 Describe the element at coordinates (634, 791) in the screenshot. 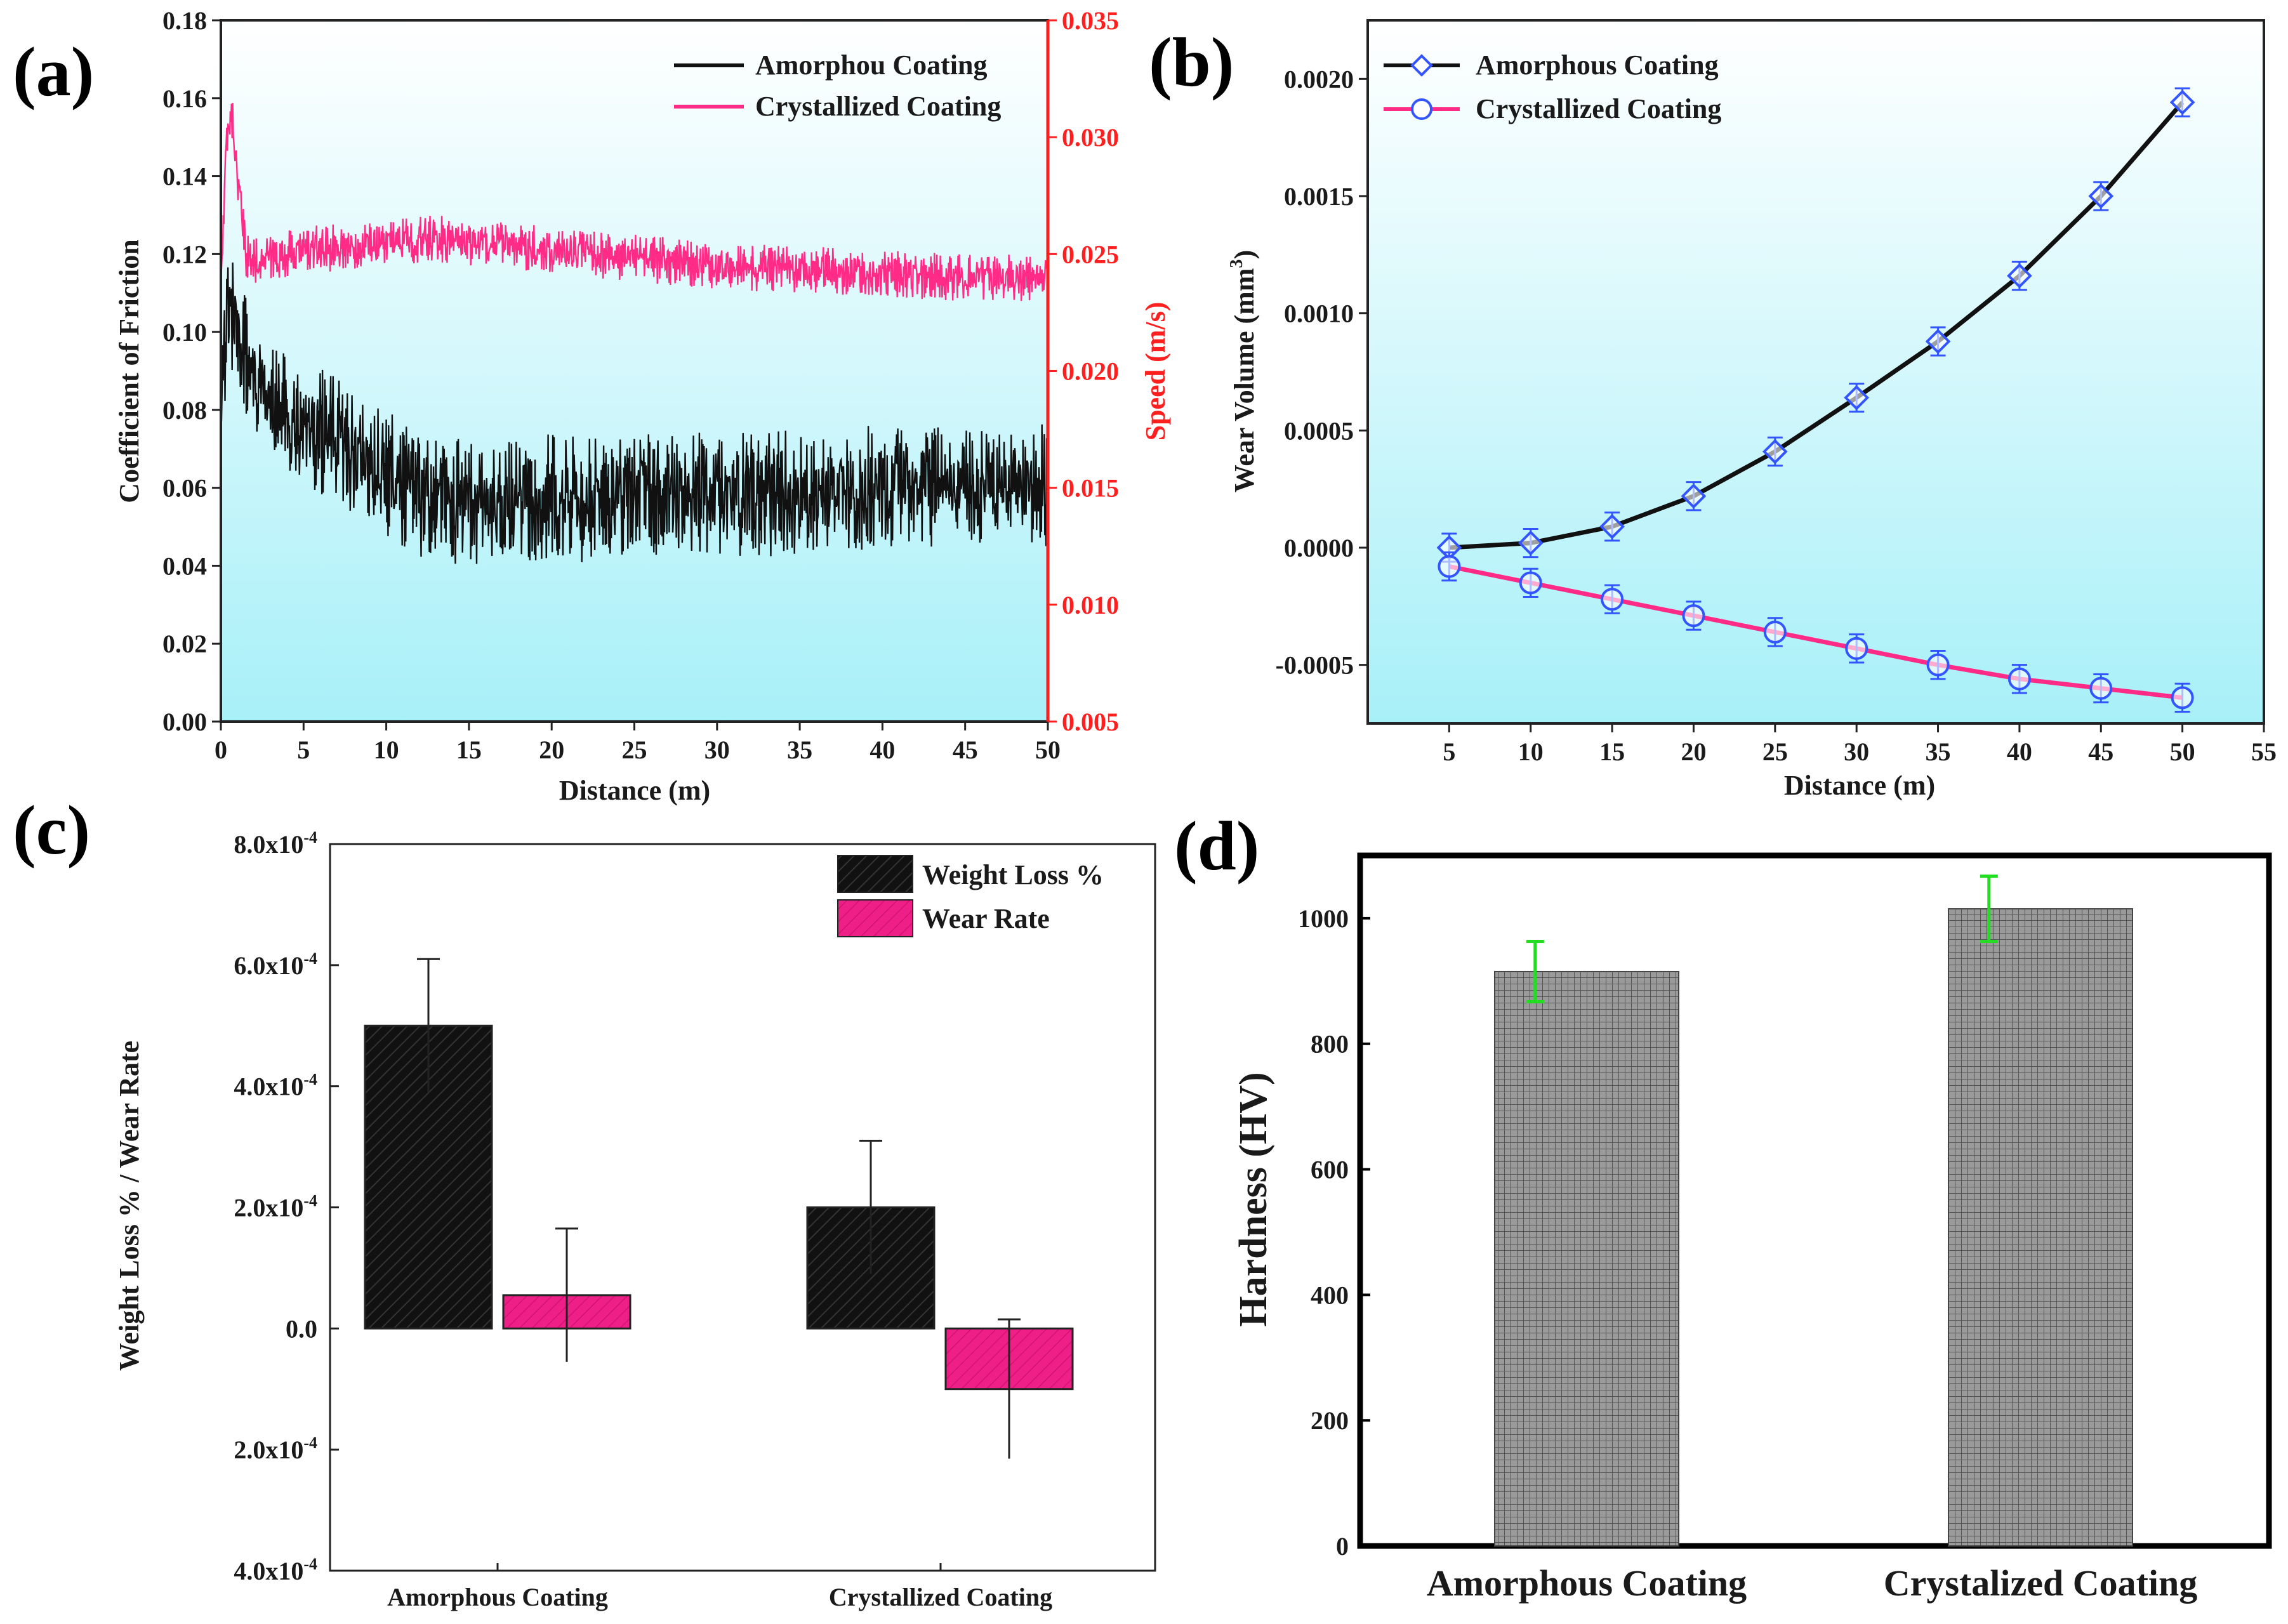

I see `panel-a-x-axis-title: Distance (m)` at that location.